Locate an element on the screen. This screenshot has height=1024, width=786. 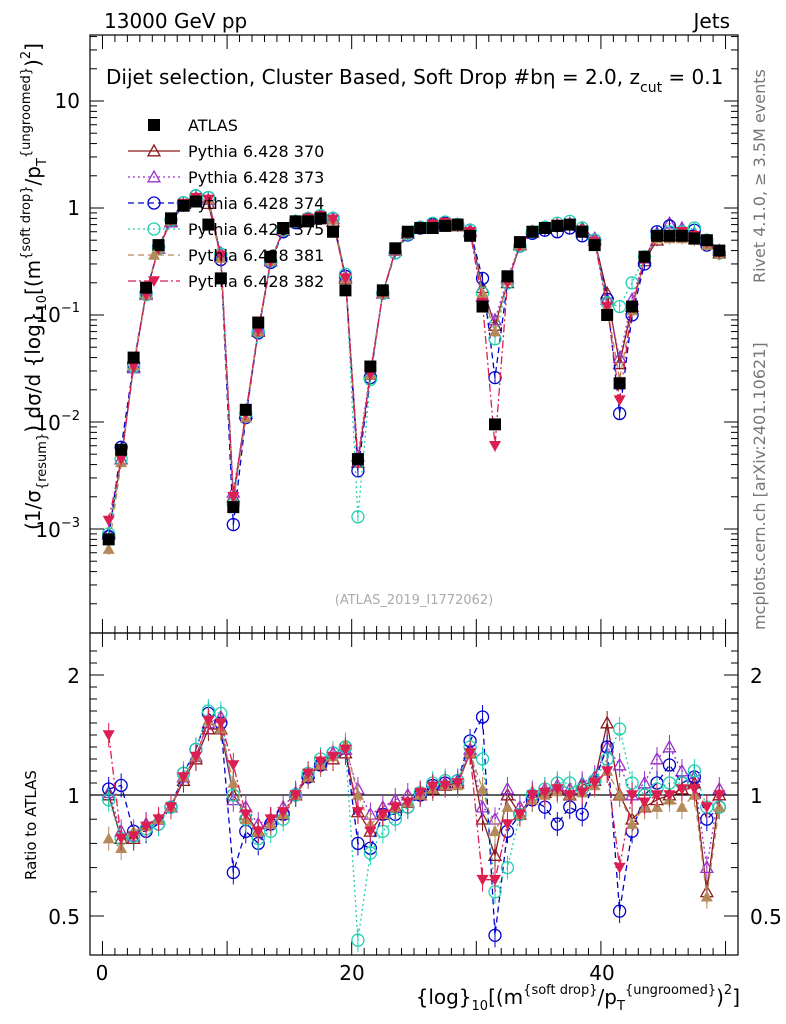
legend-label: Pythia 6.428 382 is located at coordinates (256, 281).